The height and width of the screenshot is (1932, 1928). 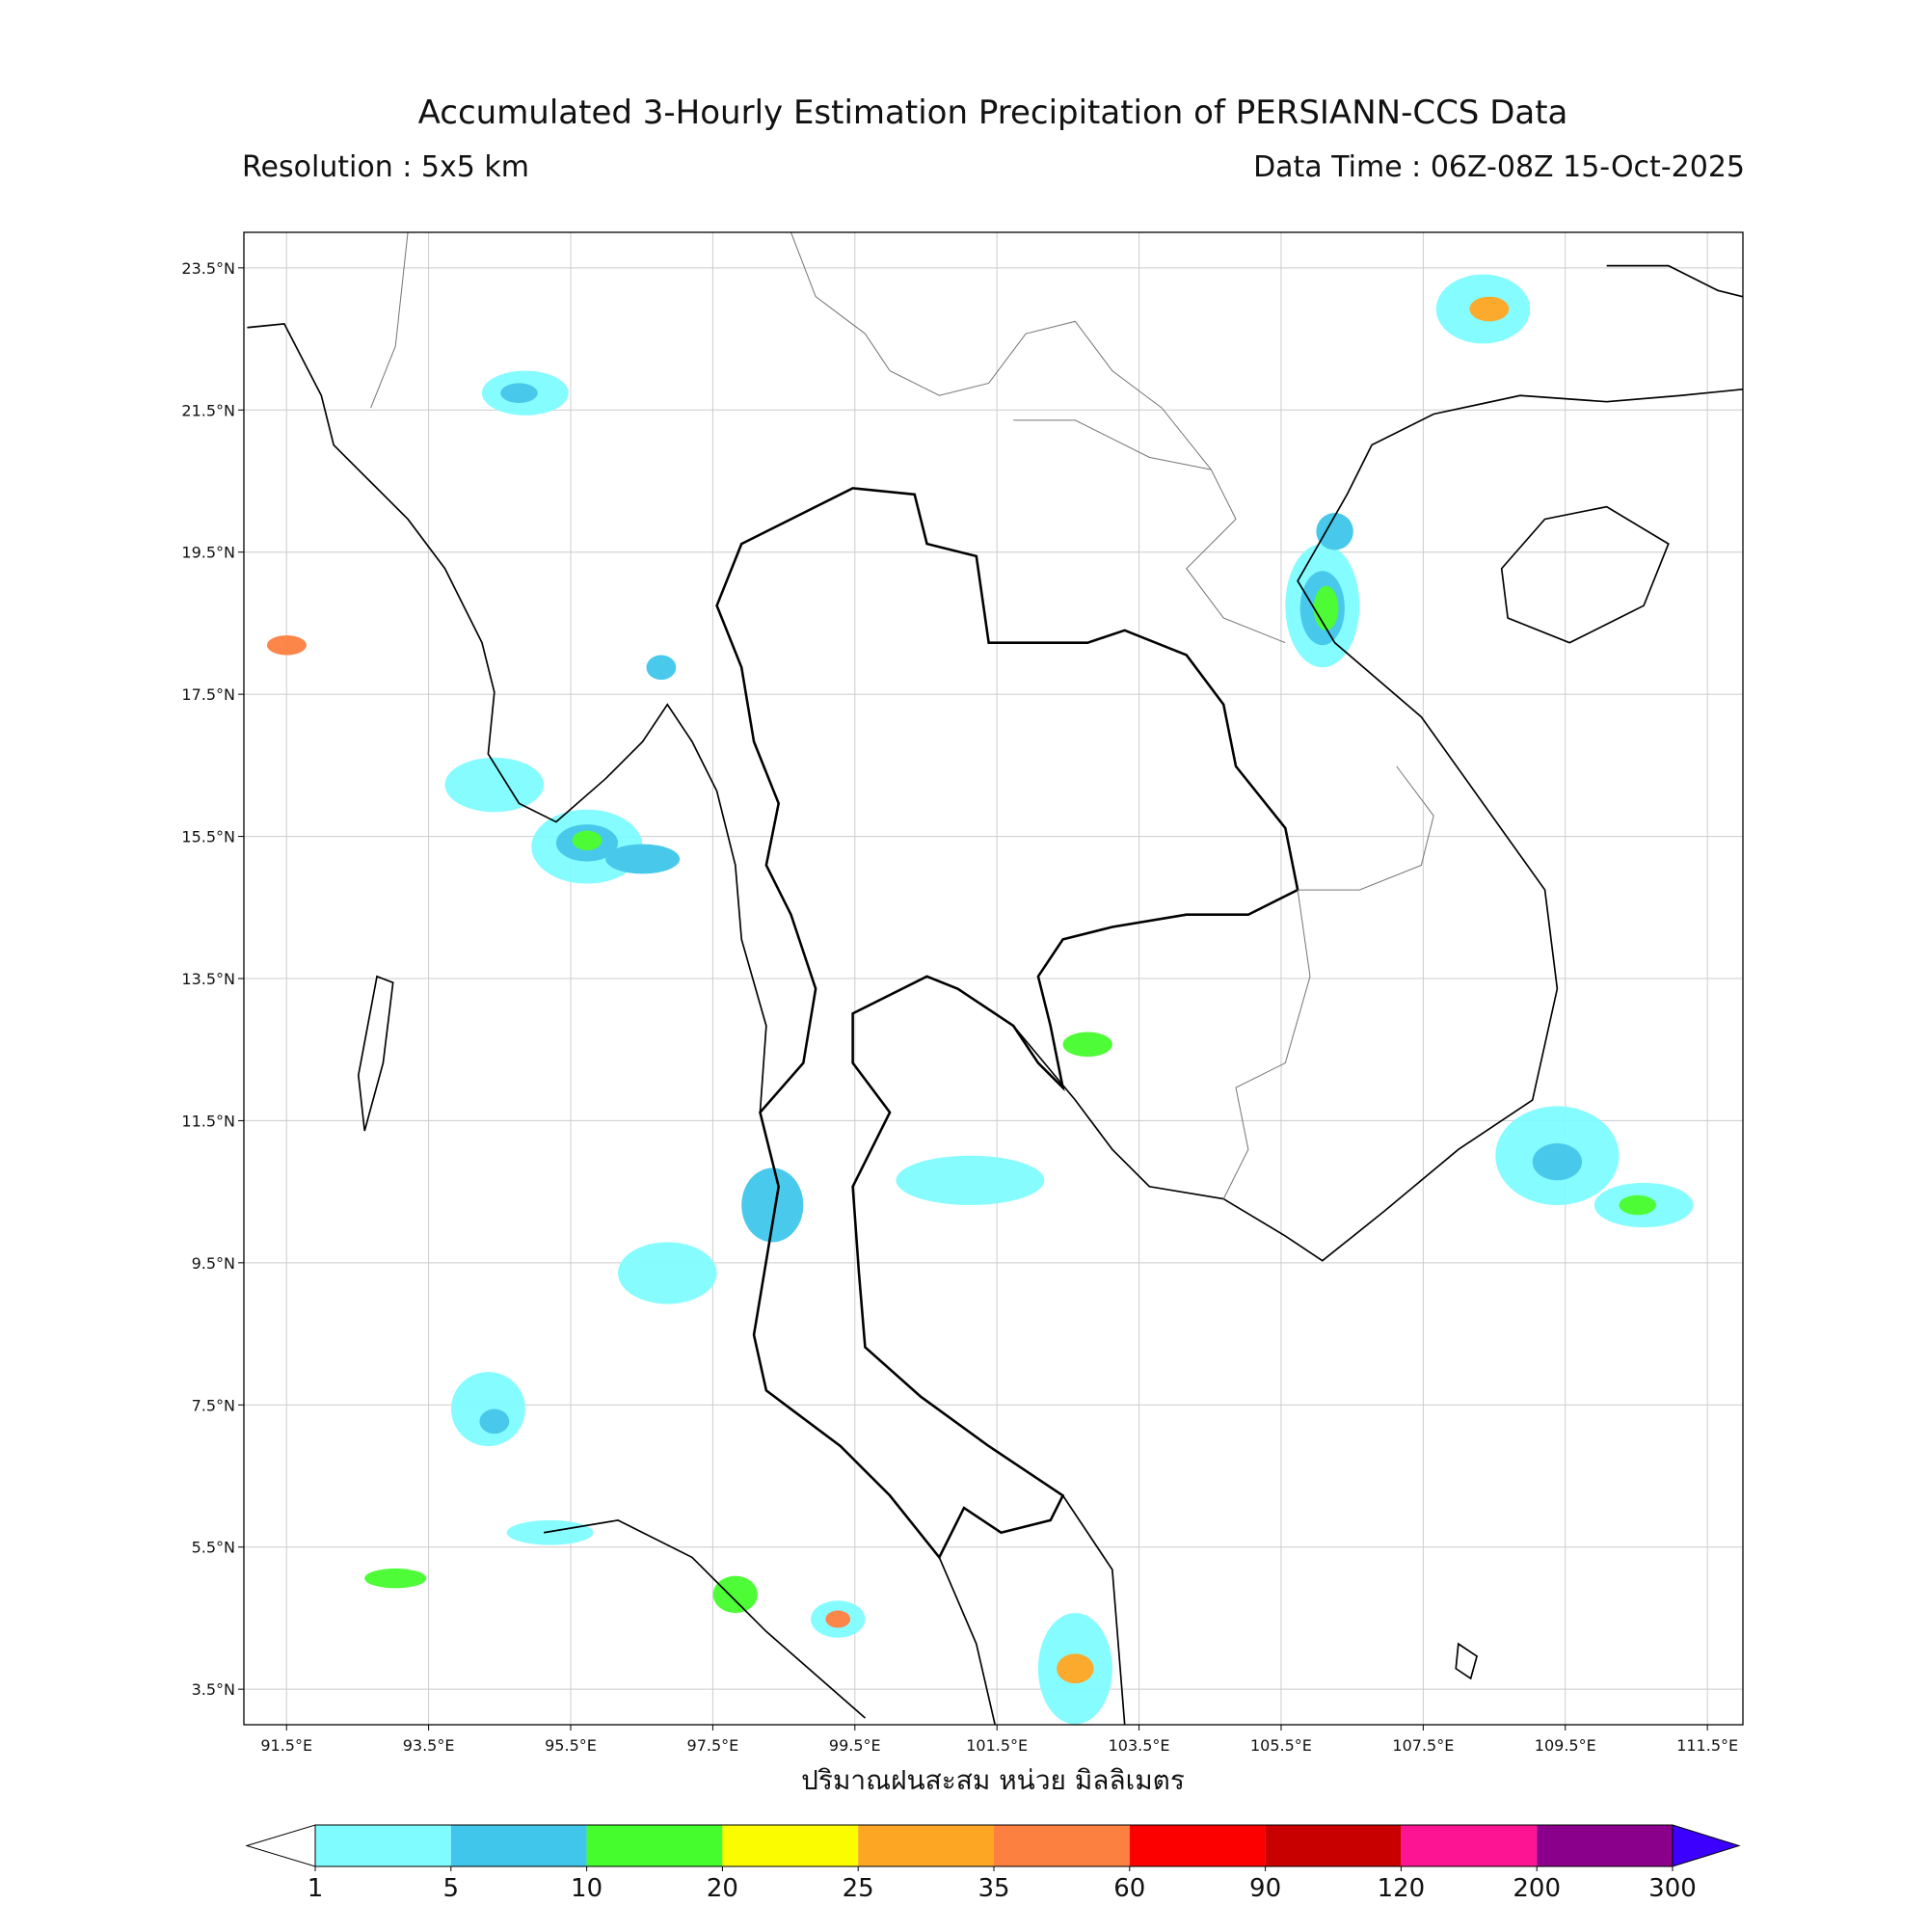 I want to click on colorbar-tick-label: 5, so click(x=451, y=1889).